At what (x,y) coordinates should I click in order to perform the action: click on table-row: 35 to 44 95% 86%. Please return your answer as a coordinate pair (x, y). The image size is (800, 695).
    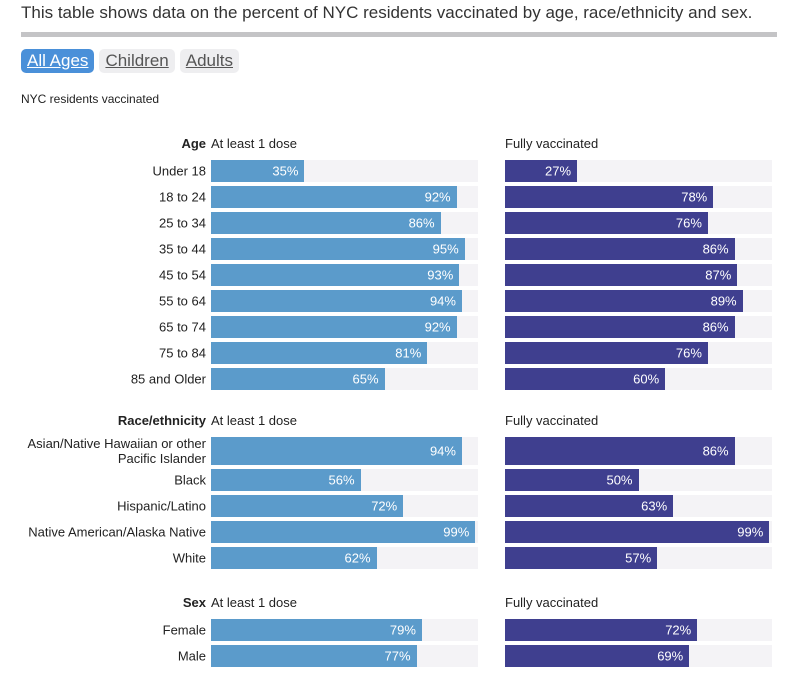
    Looking at the image, I should click on (400, 249).